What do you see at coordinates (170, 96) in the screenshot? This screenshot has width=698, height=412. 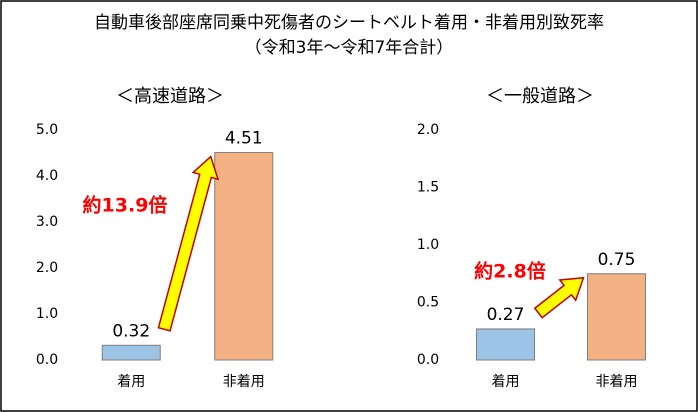 I see `panel-title: ＜高速道路＞` at bounding box center [170, 96].